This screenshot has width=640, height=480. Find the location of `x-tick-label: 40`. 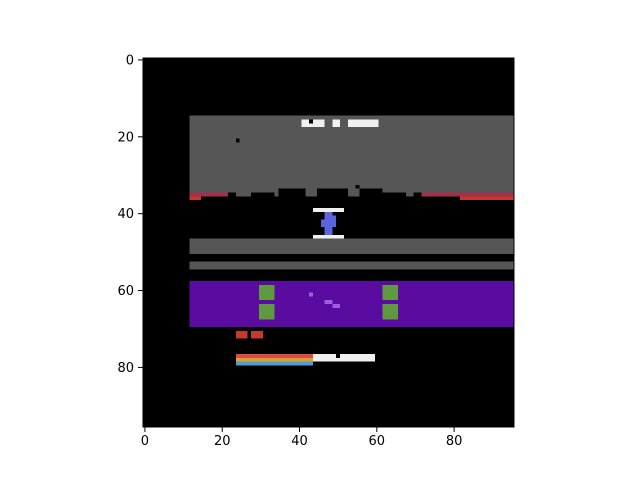

x-tick-label: 40 is located at coordinates (299, 441).